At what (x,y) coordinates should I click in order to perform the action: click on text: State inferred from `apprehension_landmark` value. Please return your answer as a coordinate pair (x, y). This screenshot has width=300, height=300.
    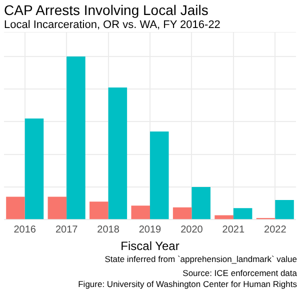
    Looking at the image, I should click on (200, 259).